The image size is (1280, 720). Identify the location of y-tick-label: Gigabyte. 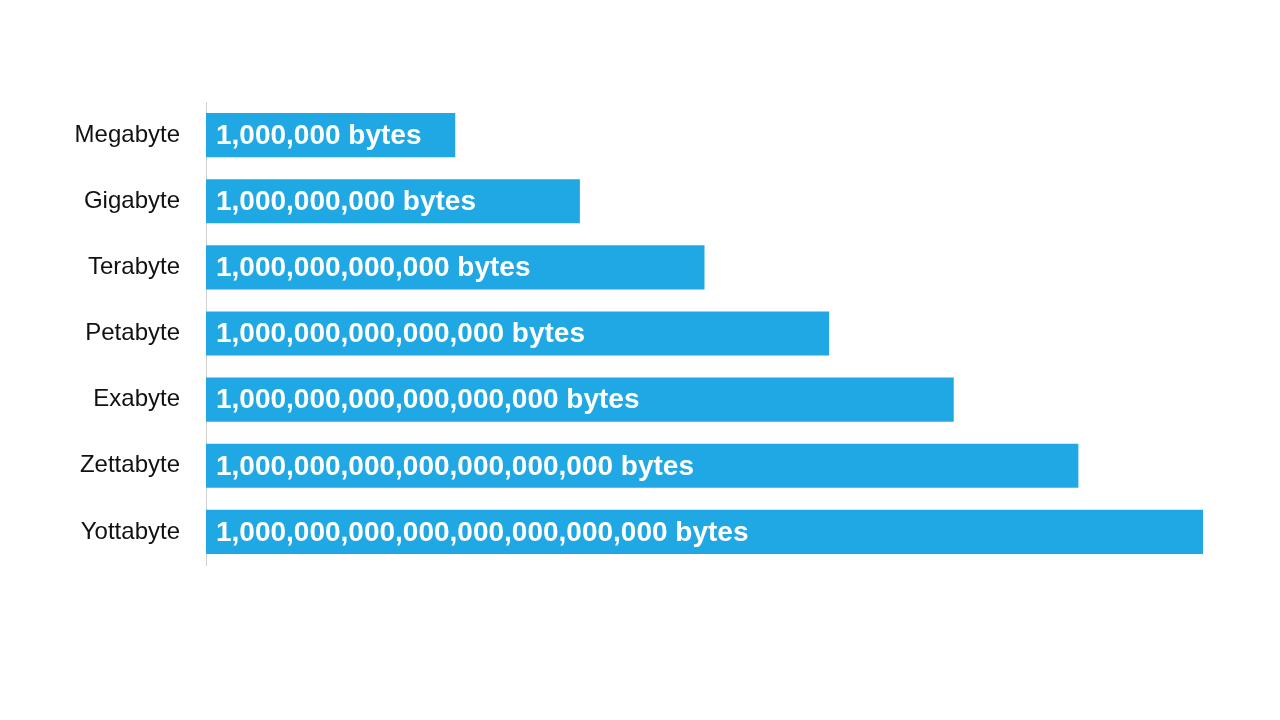
(131, 199).